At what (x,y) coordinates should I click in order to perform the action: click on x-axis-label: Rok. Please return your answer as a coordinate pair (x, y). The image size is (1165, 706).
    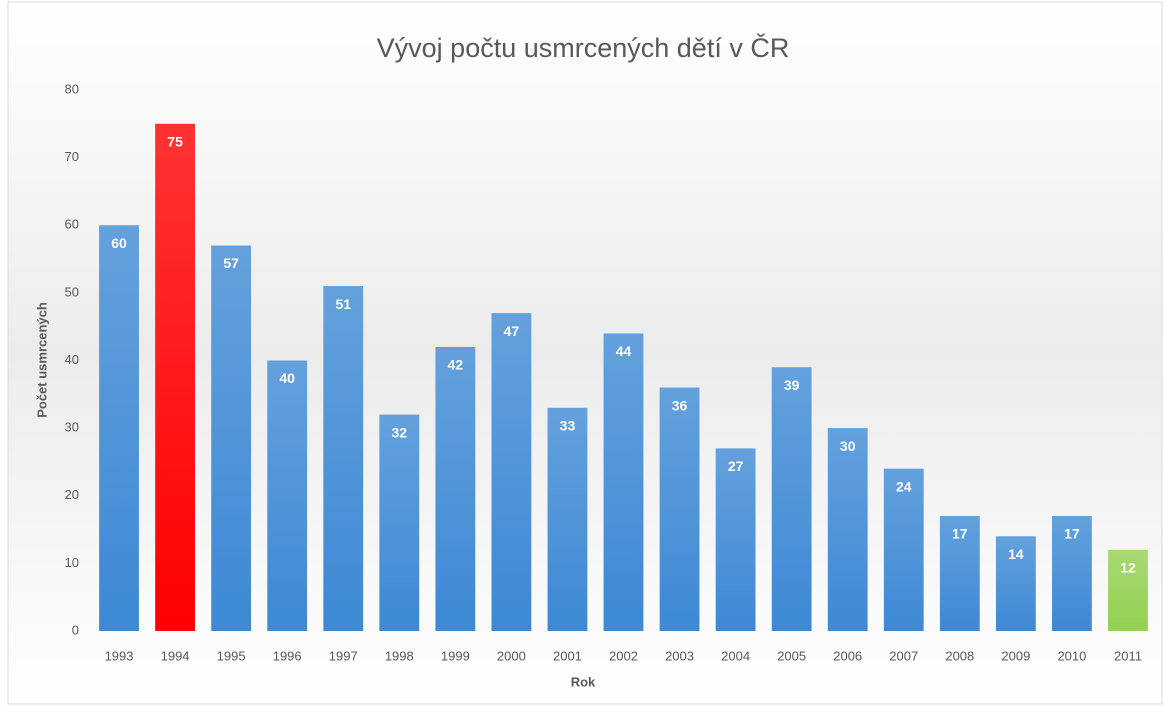
    Looking at the image, I should click on (583, 681).